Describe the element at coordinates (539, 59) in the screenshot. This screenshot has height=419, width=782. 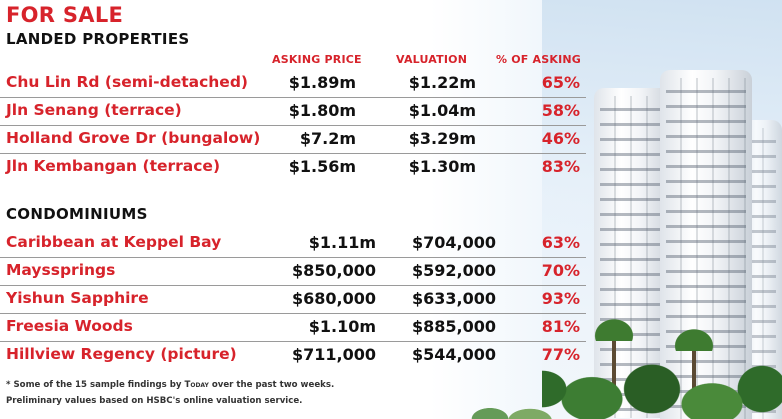
I see `percent-of-asking-header: % OF ASKING` at that location.